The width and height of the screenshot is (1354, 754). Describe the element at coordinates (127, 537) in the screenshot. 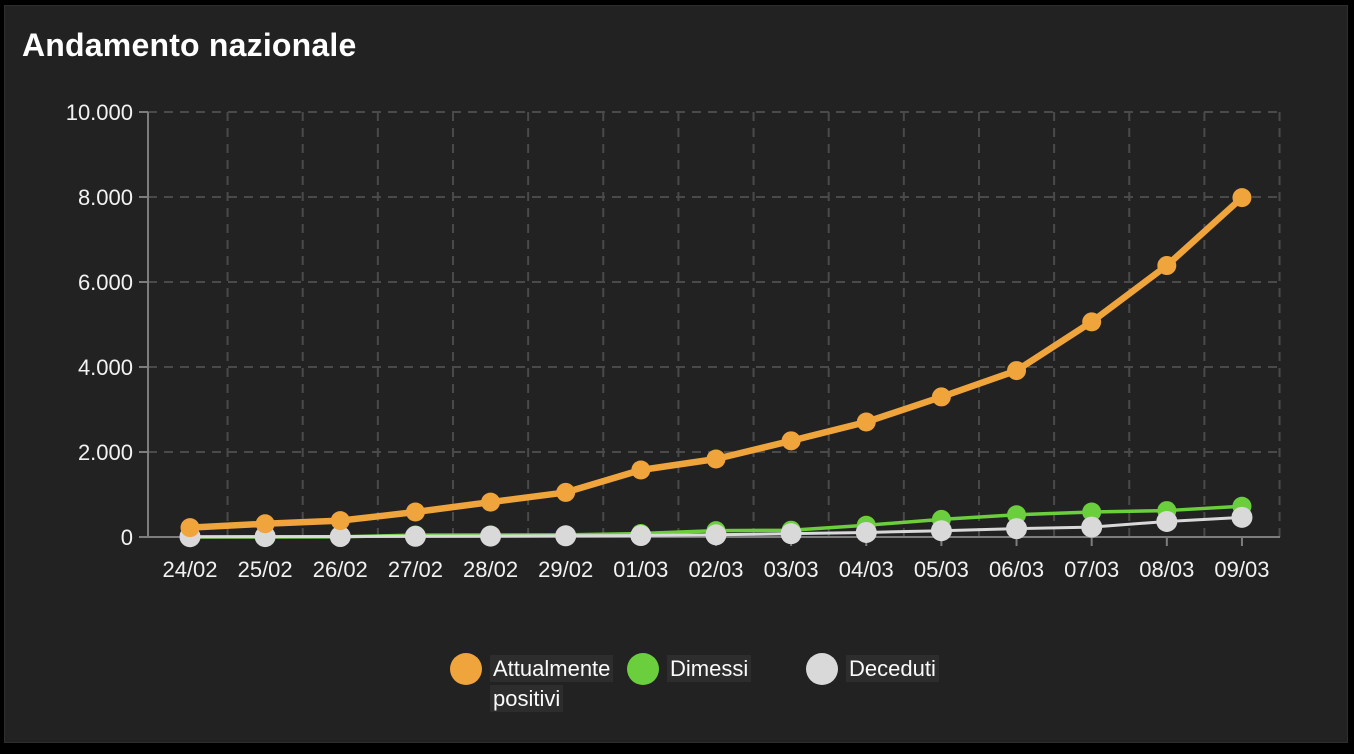

I see `y-axis-label: 0` at that location.